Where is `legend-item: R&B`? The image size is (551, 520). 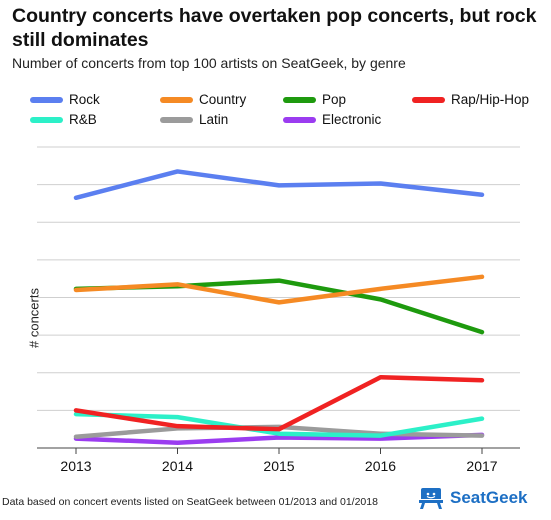
legend-item: R&B is located at coordinates (63, 119).